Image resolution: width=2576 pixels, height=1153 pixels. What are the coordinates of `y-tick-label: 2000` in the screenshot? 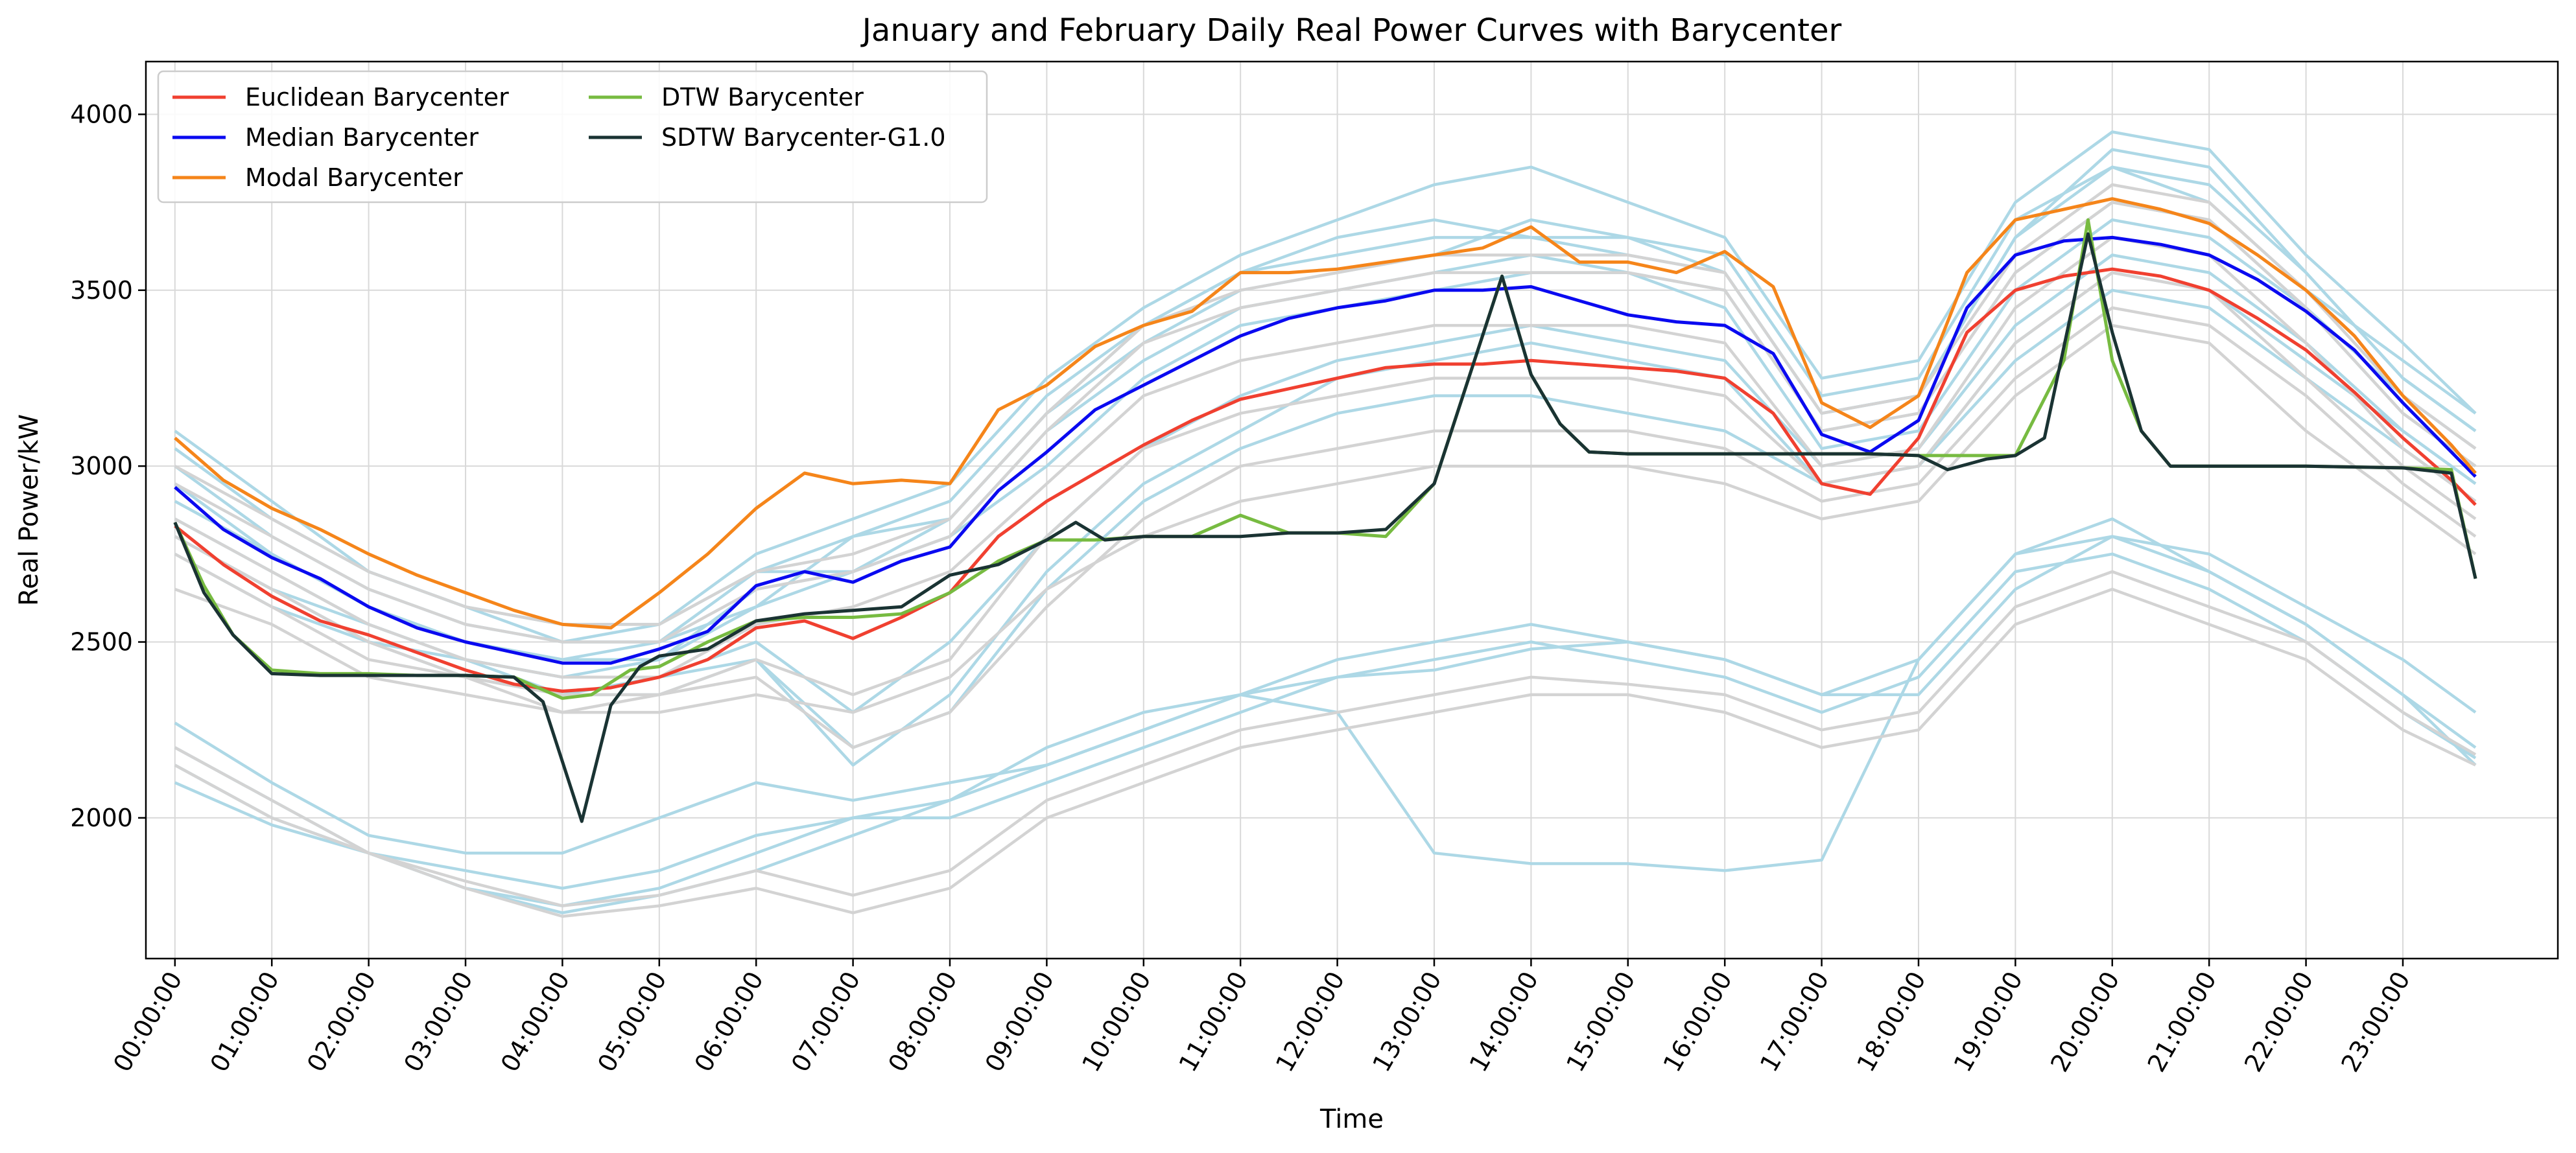 It's located at (101, 818).